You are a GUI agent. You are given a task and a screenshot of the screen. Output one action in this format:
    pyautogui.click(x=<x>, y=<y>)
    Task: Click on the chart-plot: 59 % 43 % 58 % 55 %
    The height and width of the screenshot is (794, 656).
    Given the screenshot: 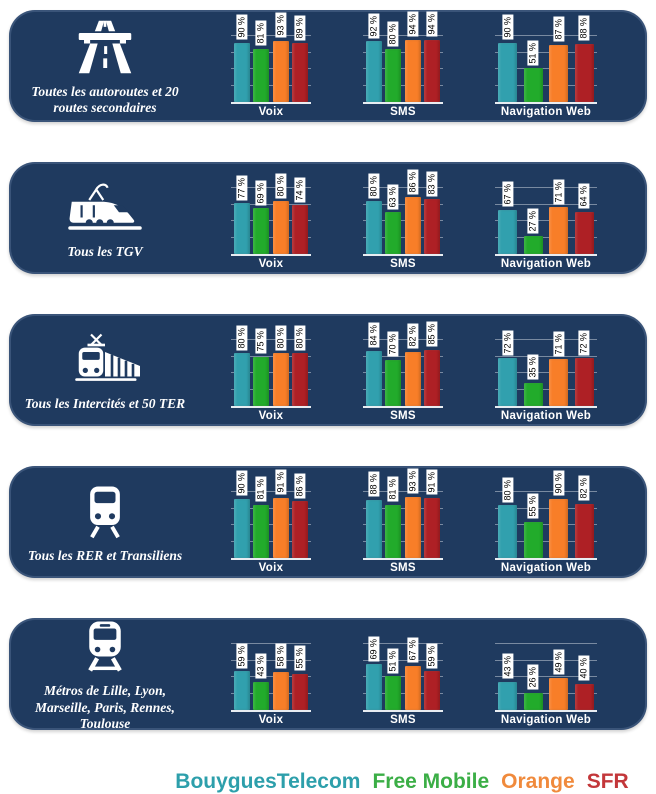 What is the action you would take?
    pyautogui.click(x=271, y=677)
    